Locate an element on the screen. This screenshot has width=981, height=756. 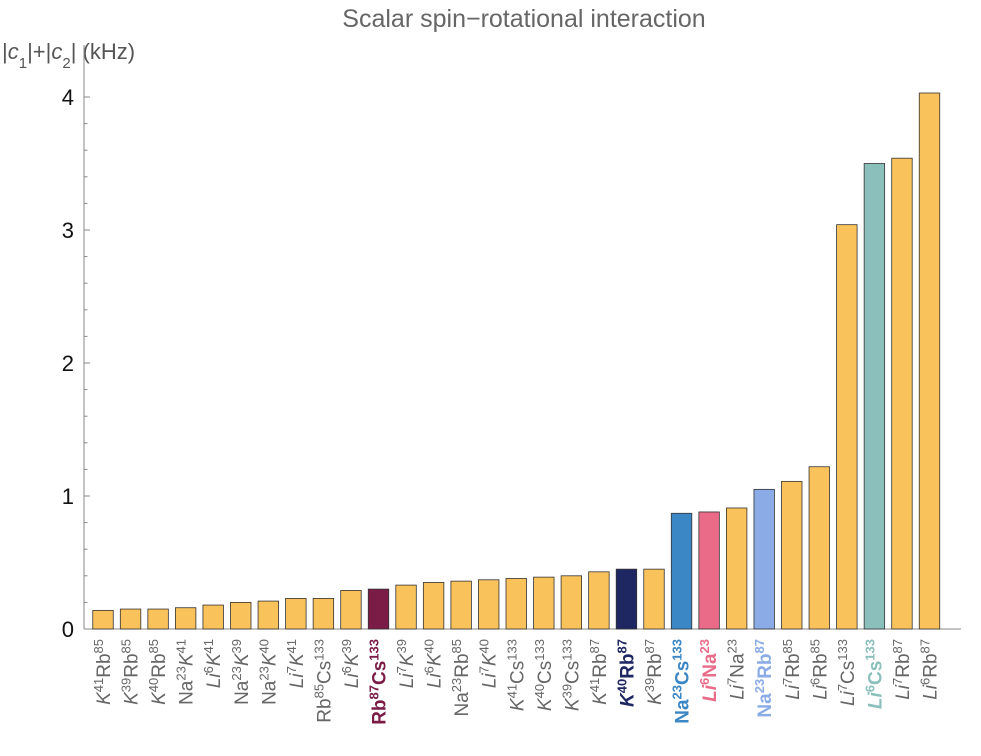
x-tick-label-group: Li6K41 is located at coordinates (213, 663).